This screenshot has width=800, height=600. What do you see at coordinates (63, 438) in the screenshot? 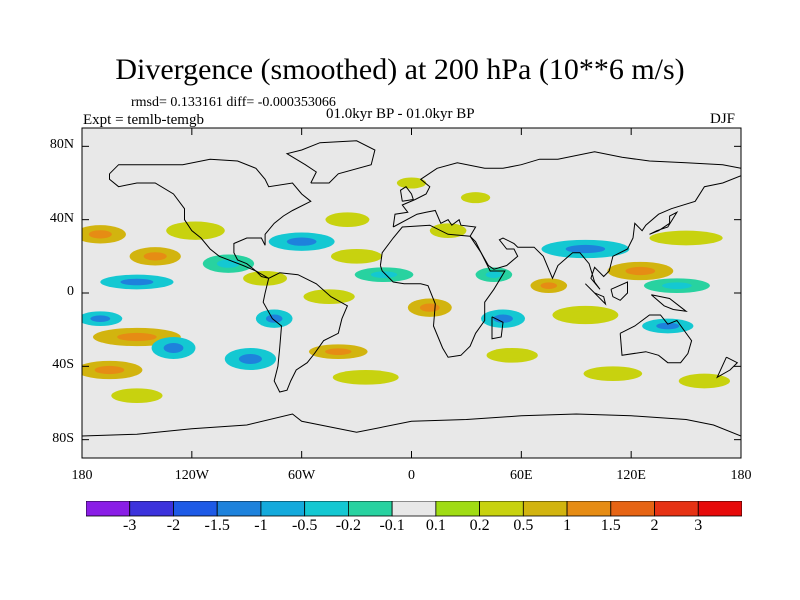
I see `y-tick-label: 80S` at bounding box center [63, 438].